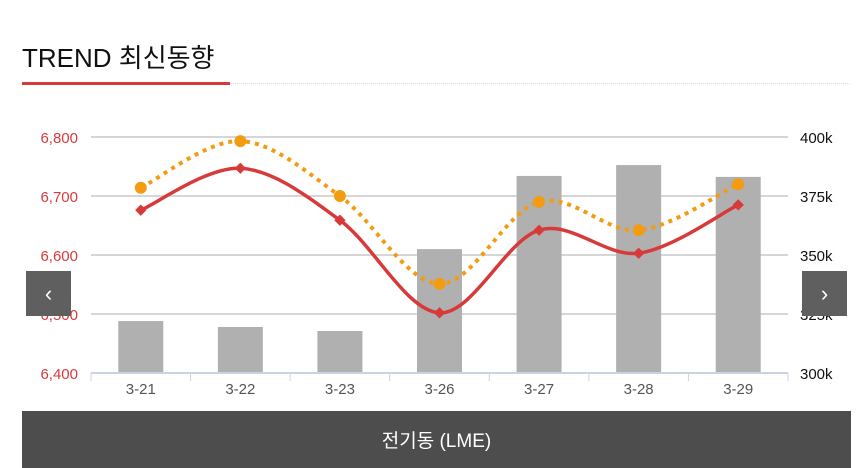  Describe the element at coordinates (59, 197) in the screenshot. I see `left-tick-label: 6,700` at that location.